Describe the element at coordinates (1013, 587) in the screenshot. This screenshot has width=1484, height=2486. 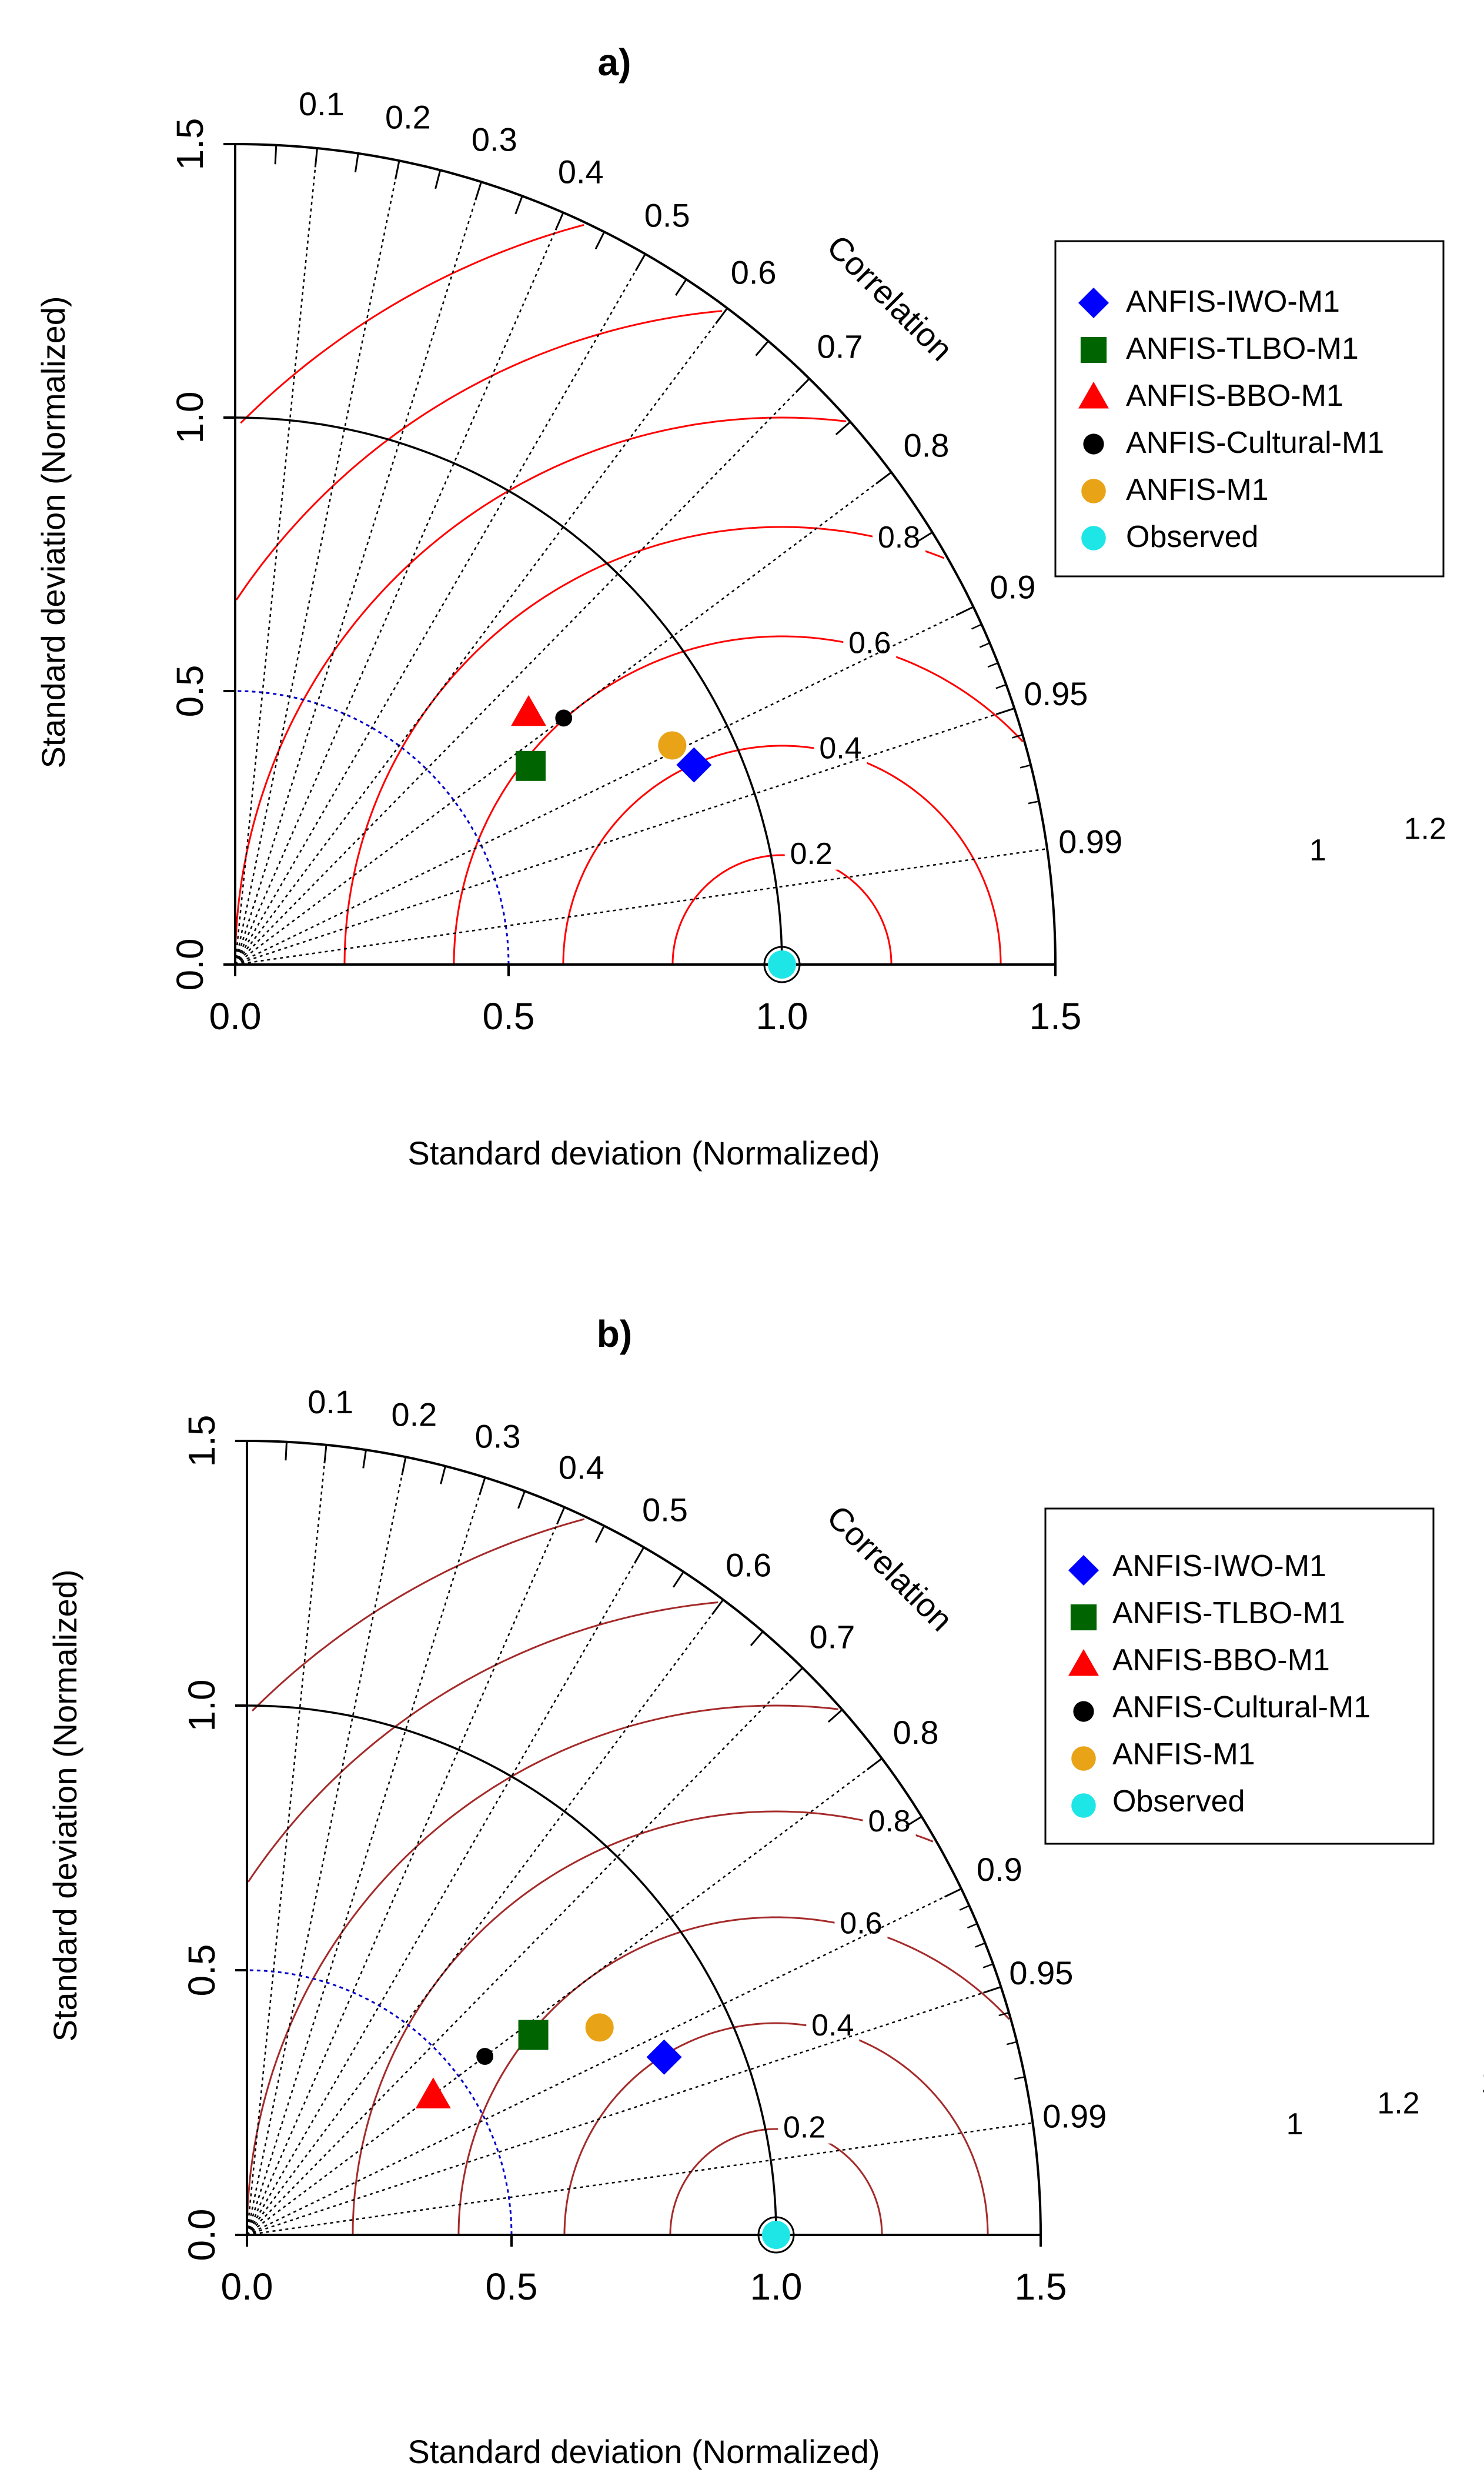
I see `correlation-label: 0.9` at that location.